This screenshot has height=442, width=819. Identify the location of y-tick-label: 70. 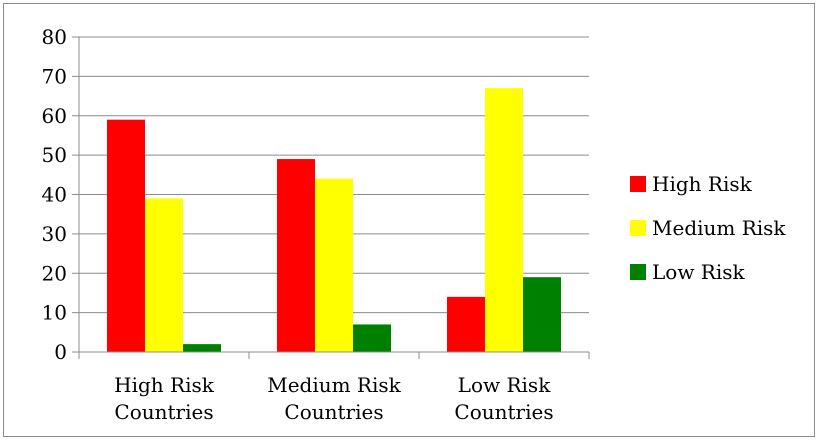
(54, 76).